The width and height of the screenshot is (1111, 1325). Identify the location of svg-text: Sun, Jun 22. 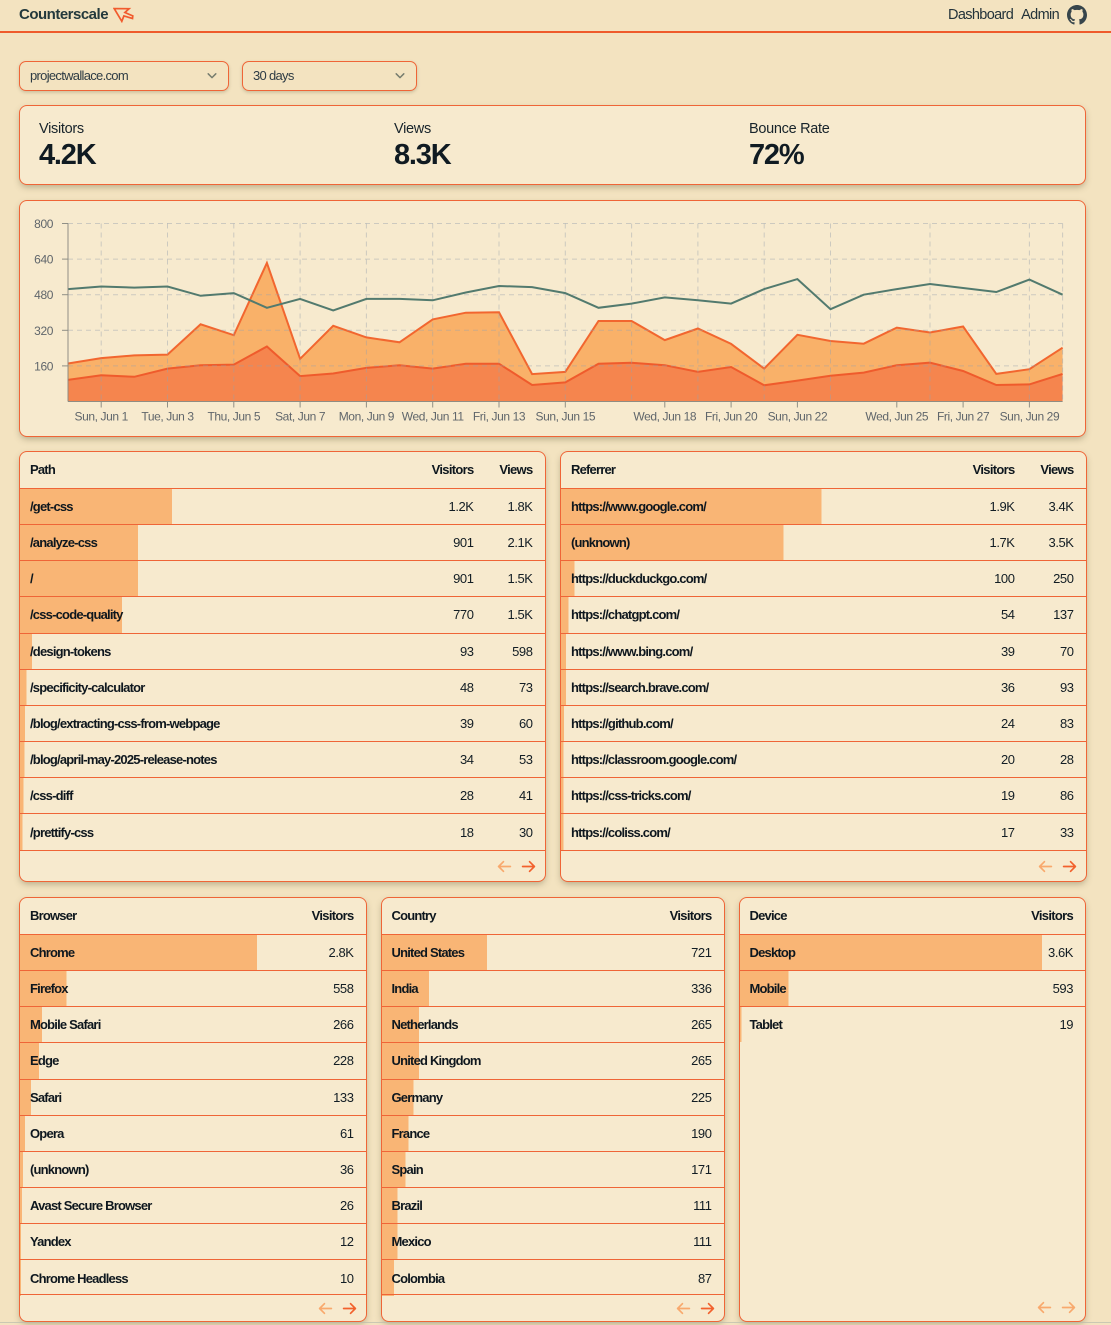
(798, 416).